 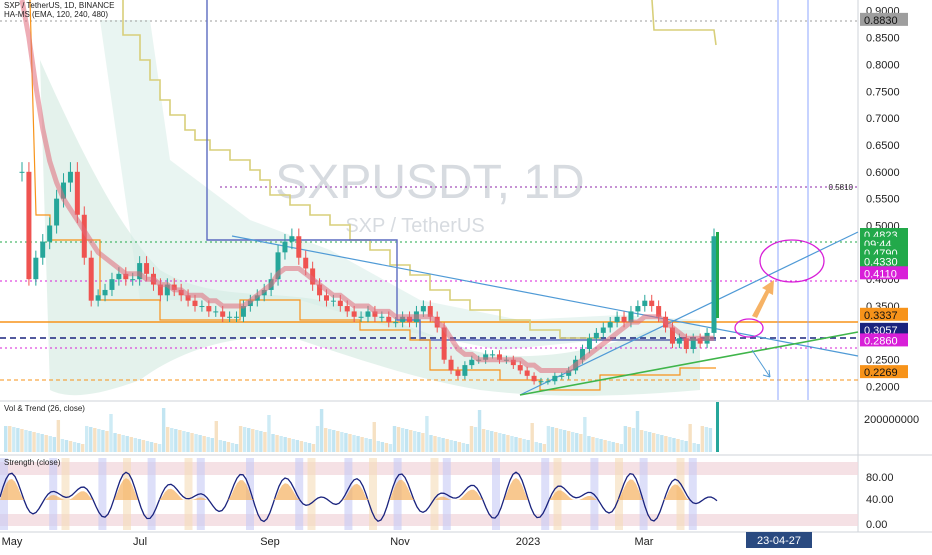 I want to click on x-tick-1: Jul, so click(x=140, y=542).